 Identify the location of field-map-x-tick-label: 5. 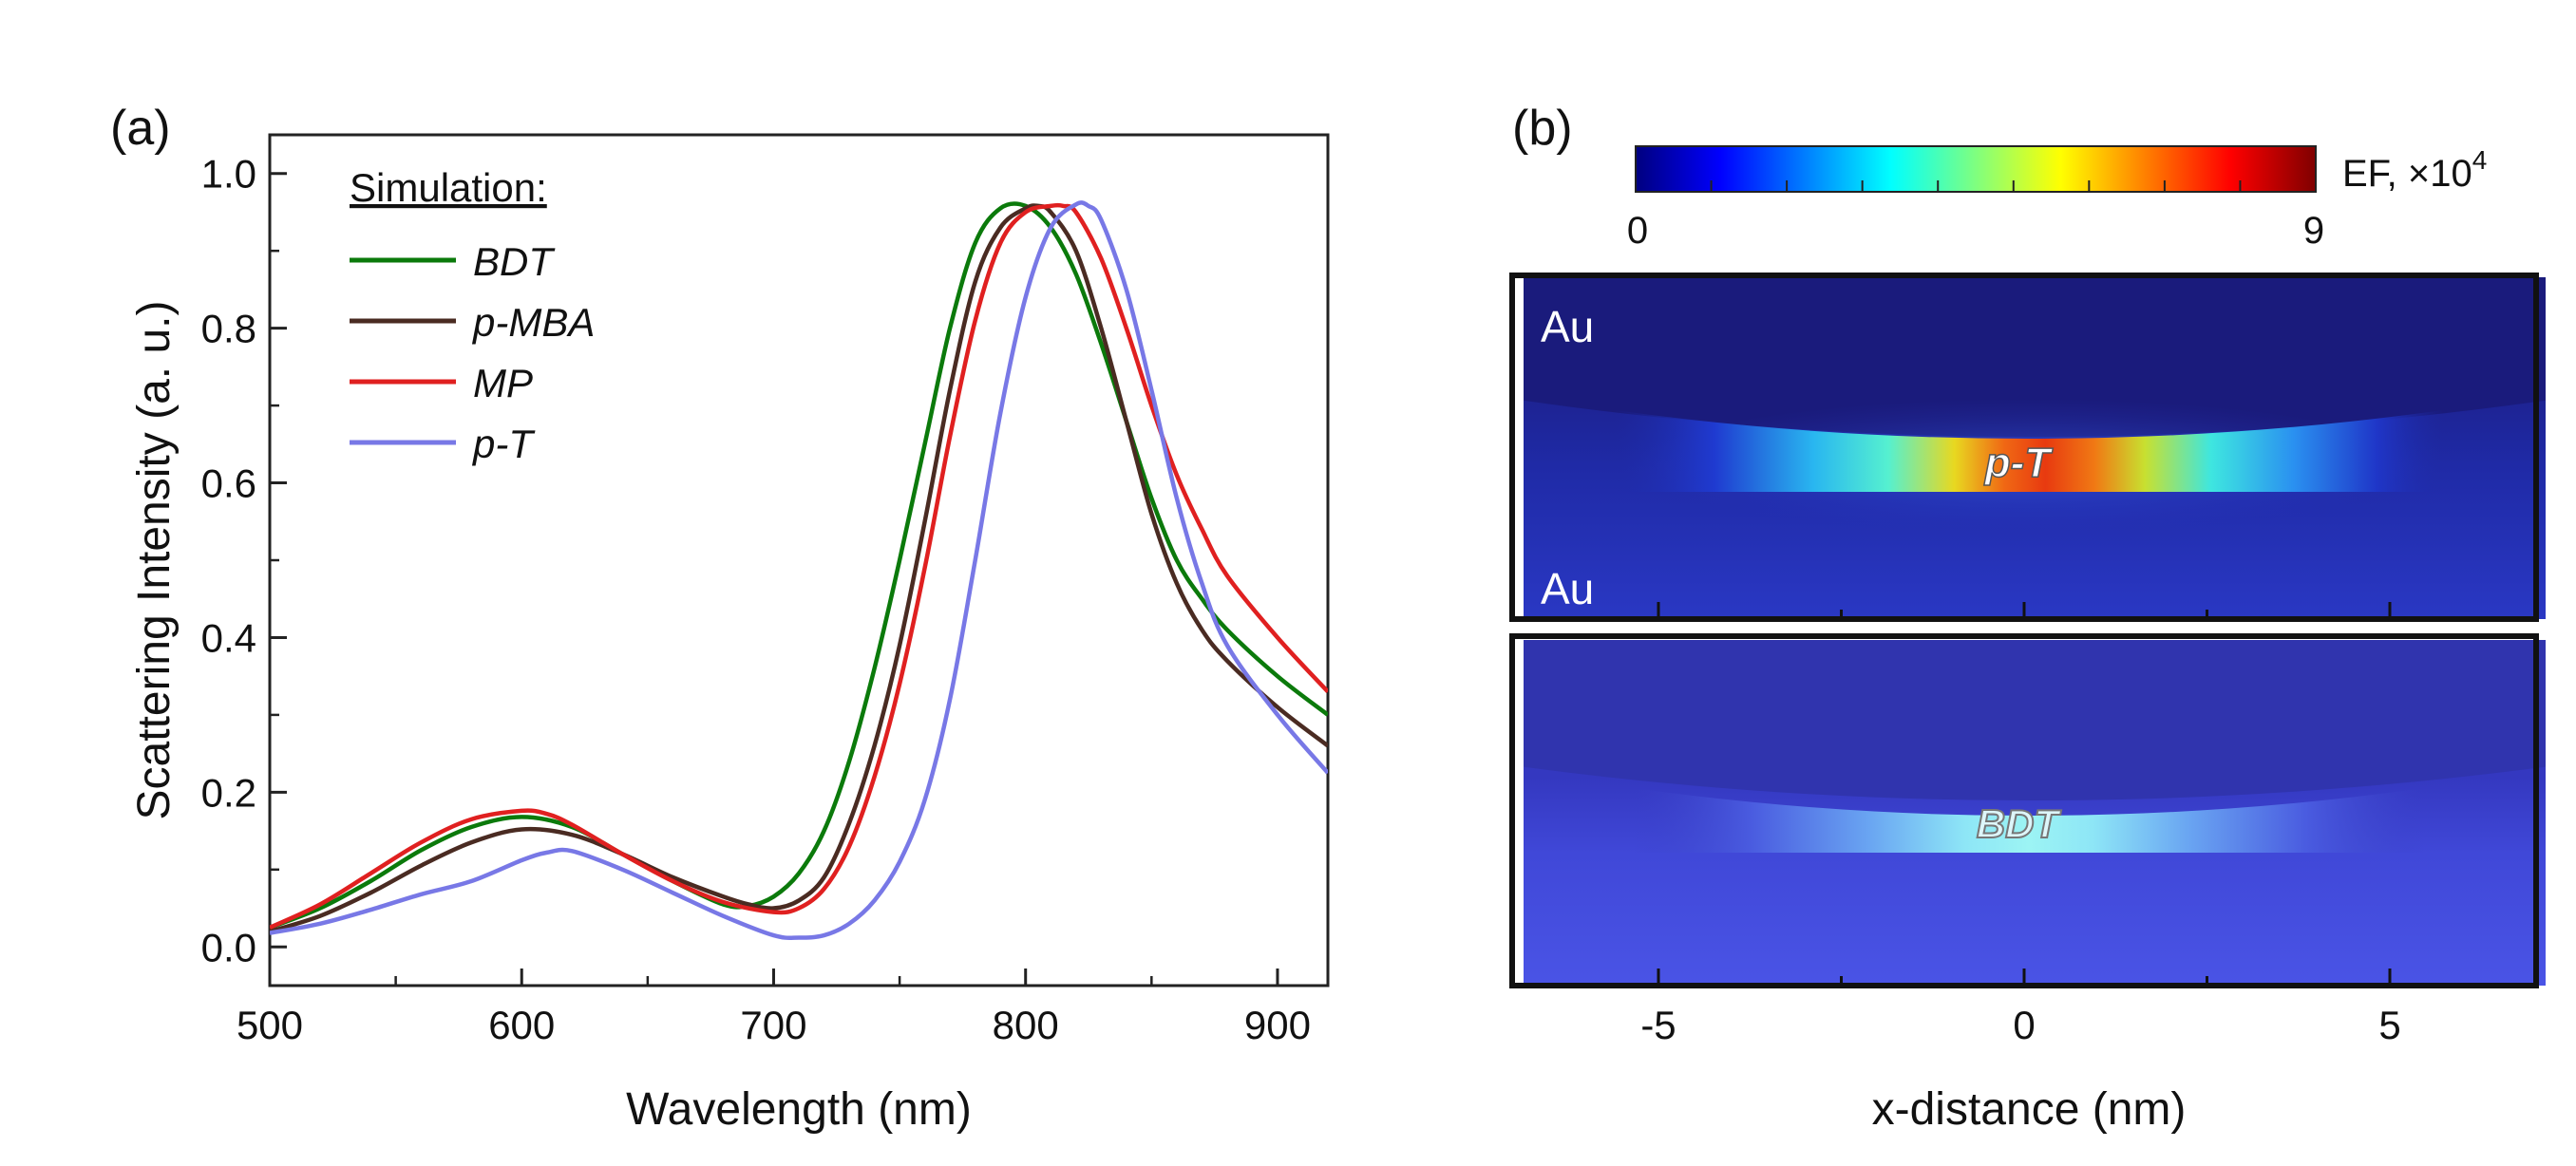
(2389, 1025).